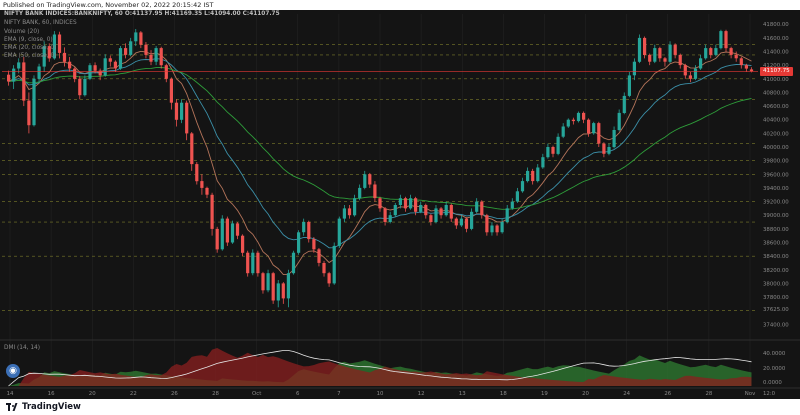 This screenshot has height=415, width=800. Describe the element at coordinates (776, 298) in the screenshot. I see `price-axis-label: 37800.00` at that location.